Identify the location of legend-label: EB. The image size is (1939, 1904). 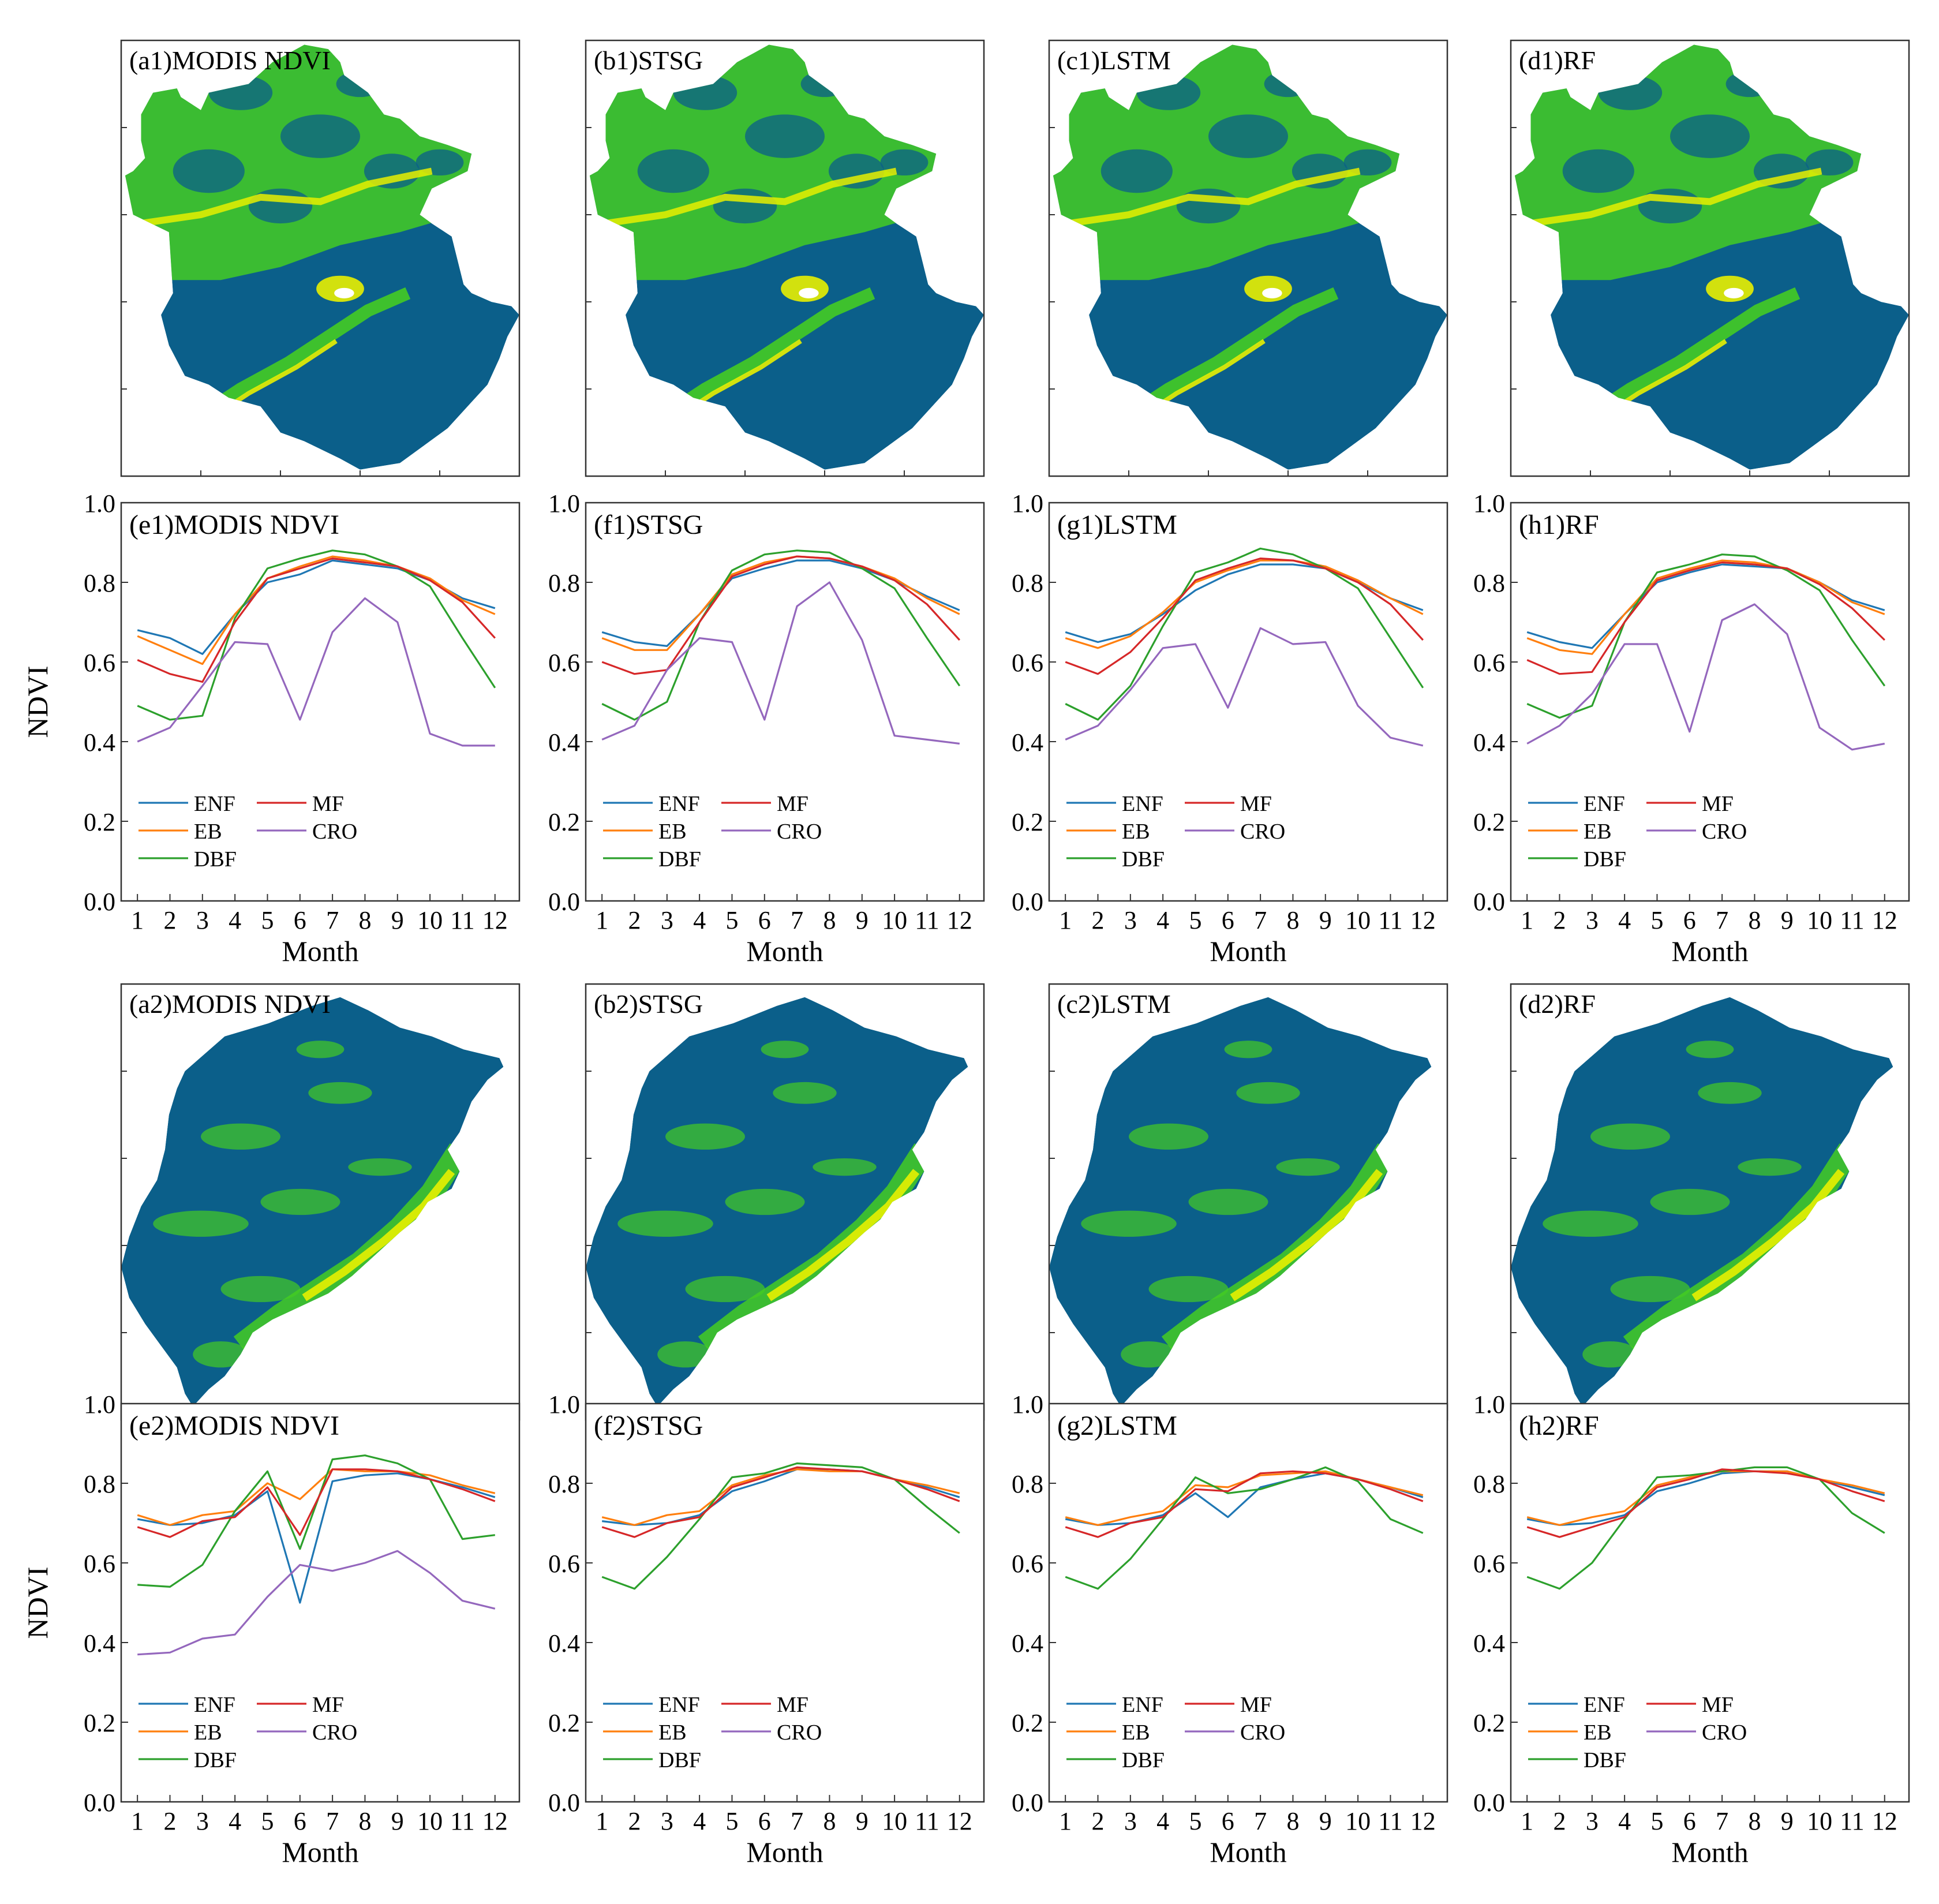
(1136, 832).